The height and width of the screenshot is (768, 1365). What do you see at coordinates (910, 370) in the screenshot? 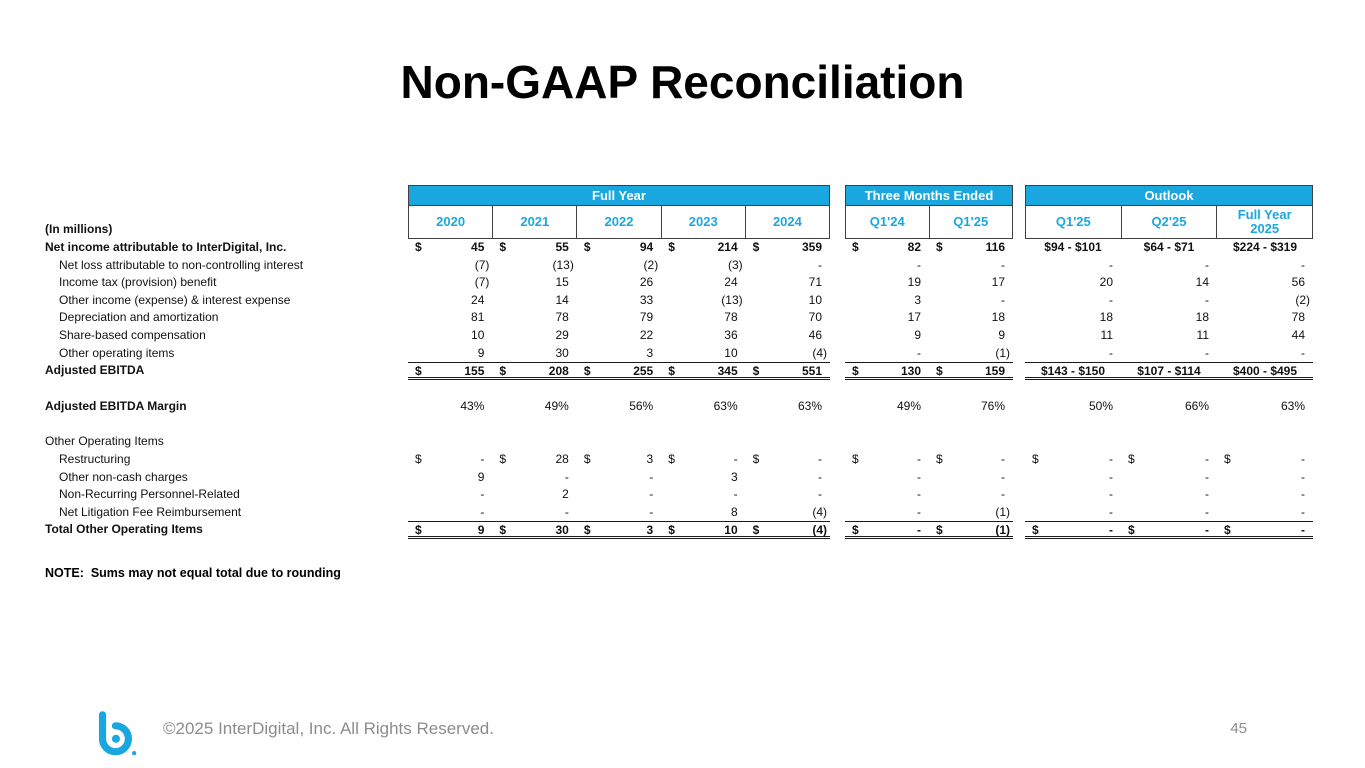
I see `cell-value: 130` at bounding box center [910, 370].